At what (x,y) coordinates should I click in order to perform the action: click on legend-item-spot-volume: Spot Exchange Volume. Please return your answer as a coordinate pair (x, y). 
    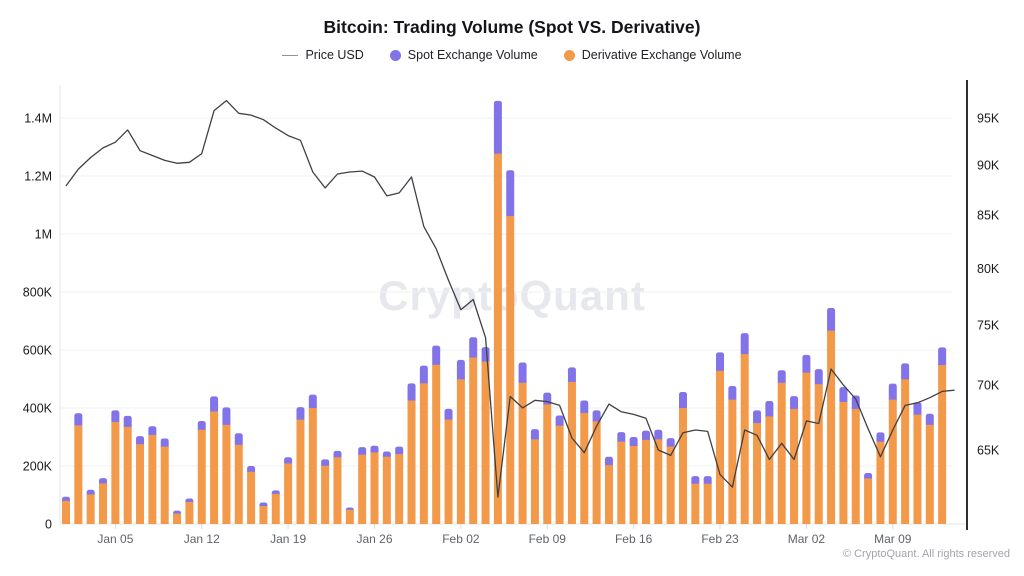
    Looking at the image, I should click on (463, 55).